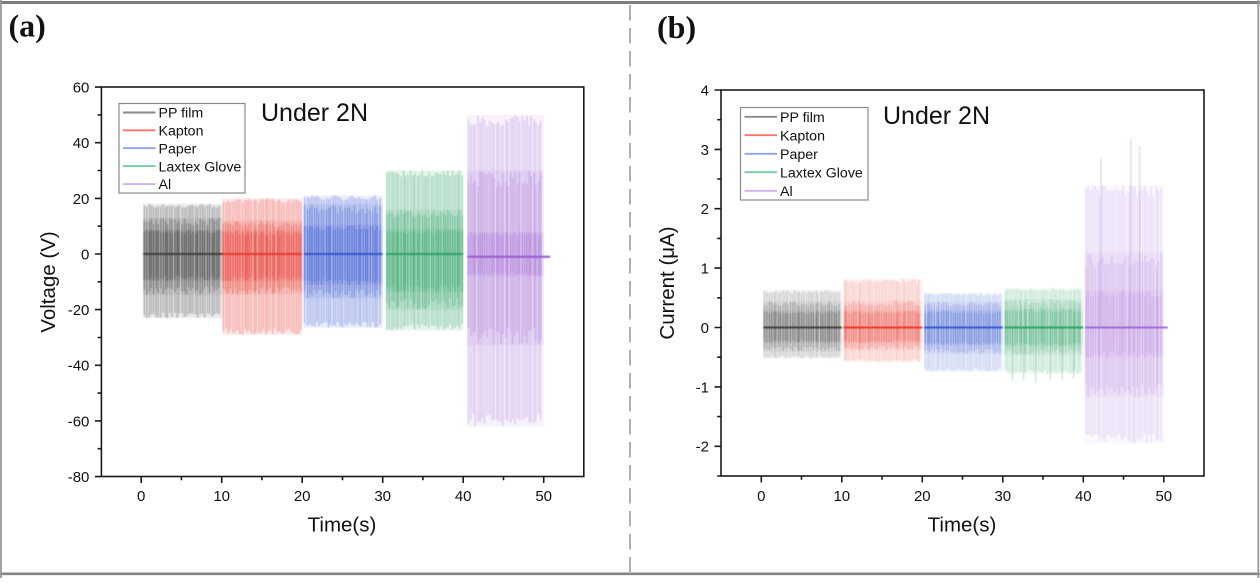 This screenshot has height=583, width=1260. Describe the element at coordinates (81, 88) in the screenshot. I see `svg-text: 60` at that location.